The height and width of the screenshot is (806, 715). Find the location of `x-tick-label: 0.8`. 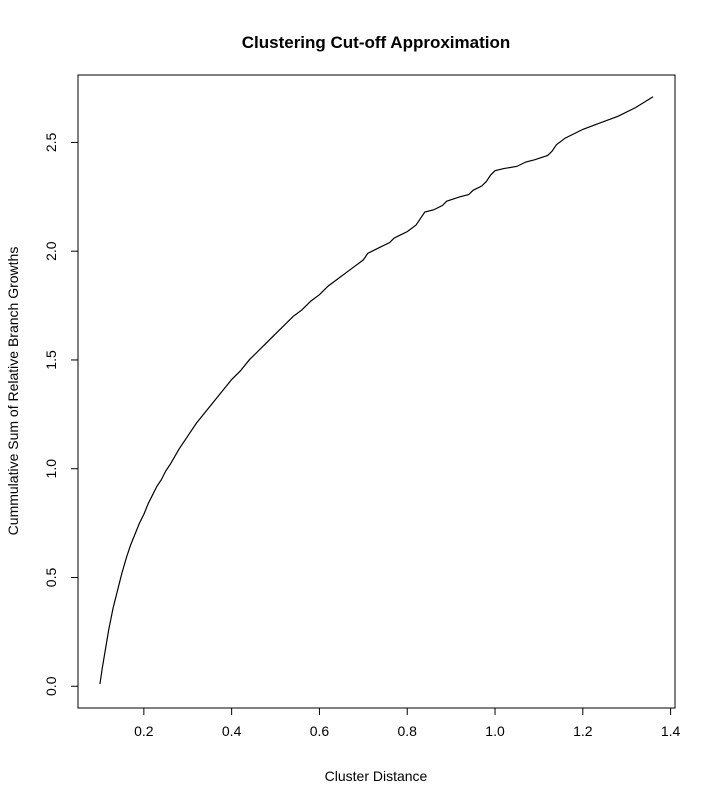

x-tick-label: 0.8 is located at coordinates (407, 731).